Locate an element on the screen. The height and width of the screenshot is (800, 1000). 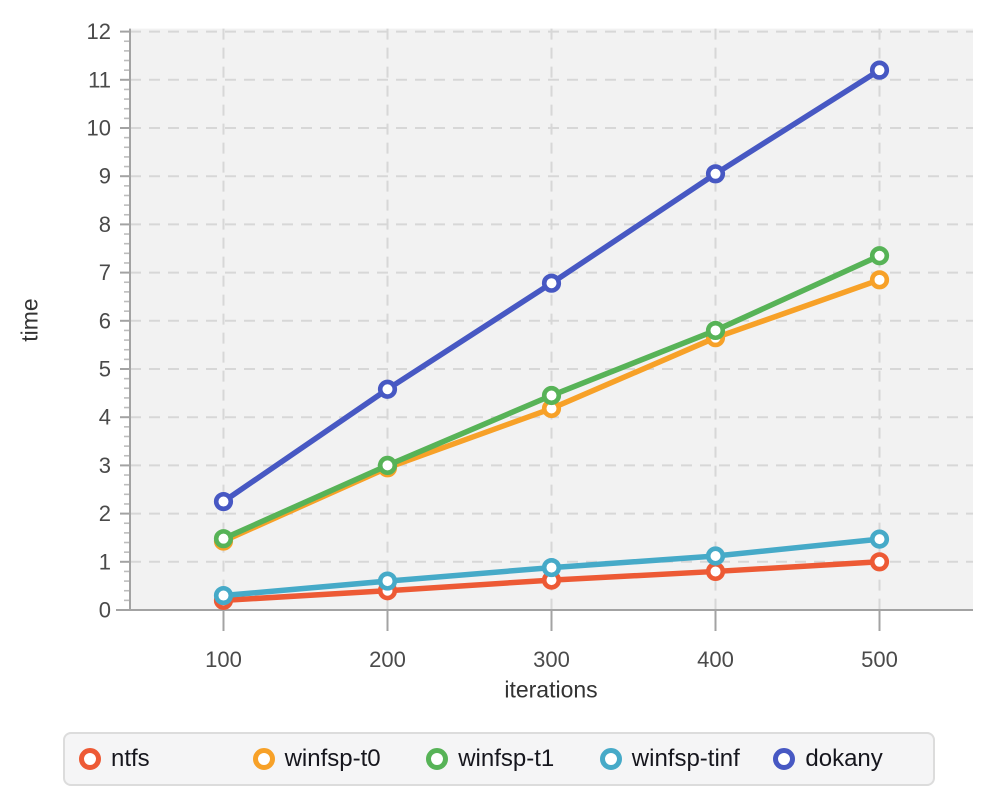
legend-item-winfsp-t0: winfsp-t0 is located at coordinates (326, 759).